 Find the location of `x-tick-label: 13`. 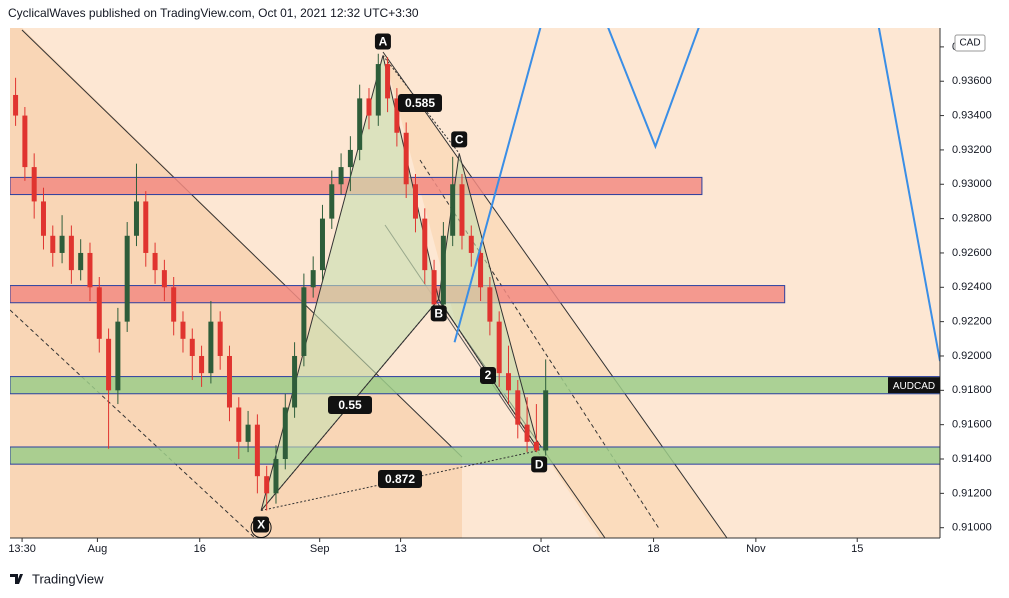

x-tick-label: 13 is located at coordinates (400, 549).